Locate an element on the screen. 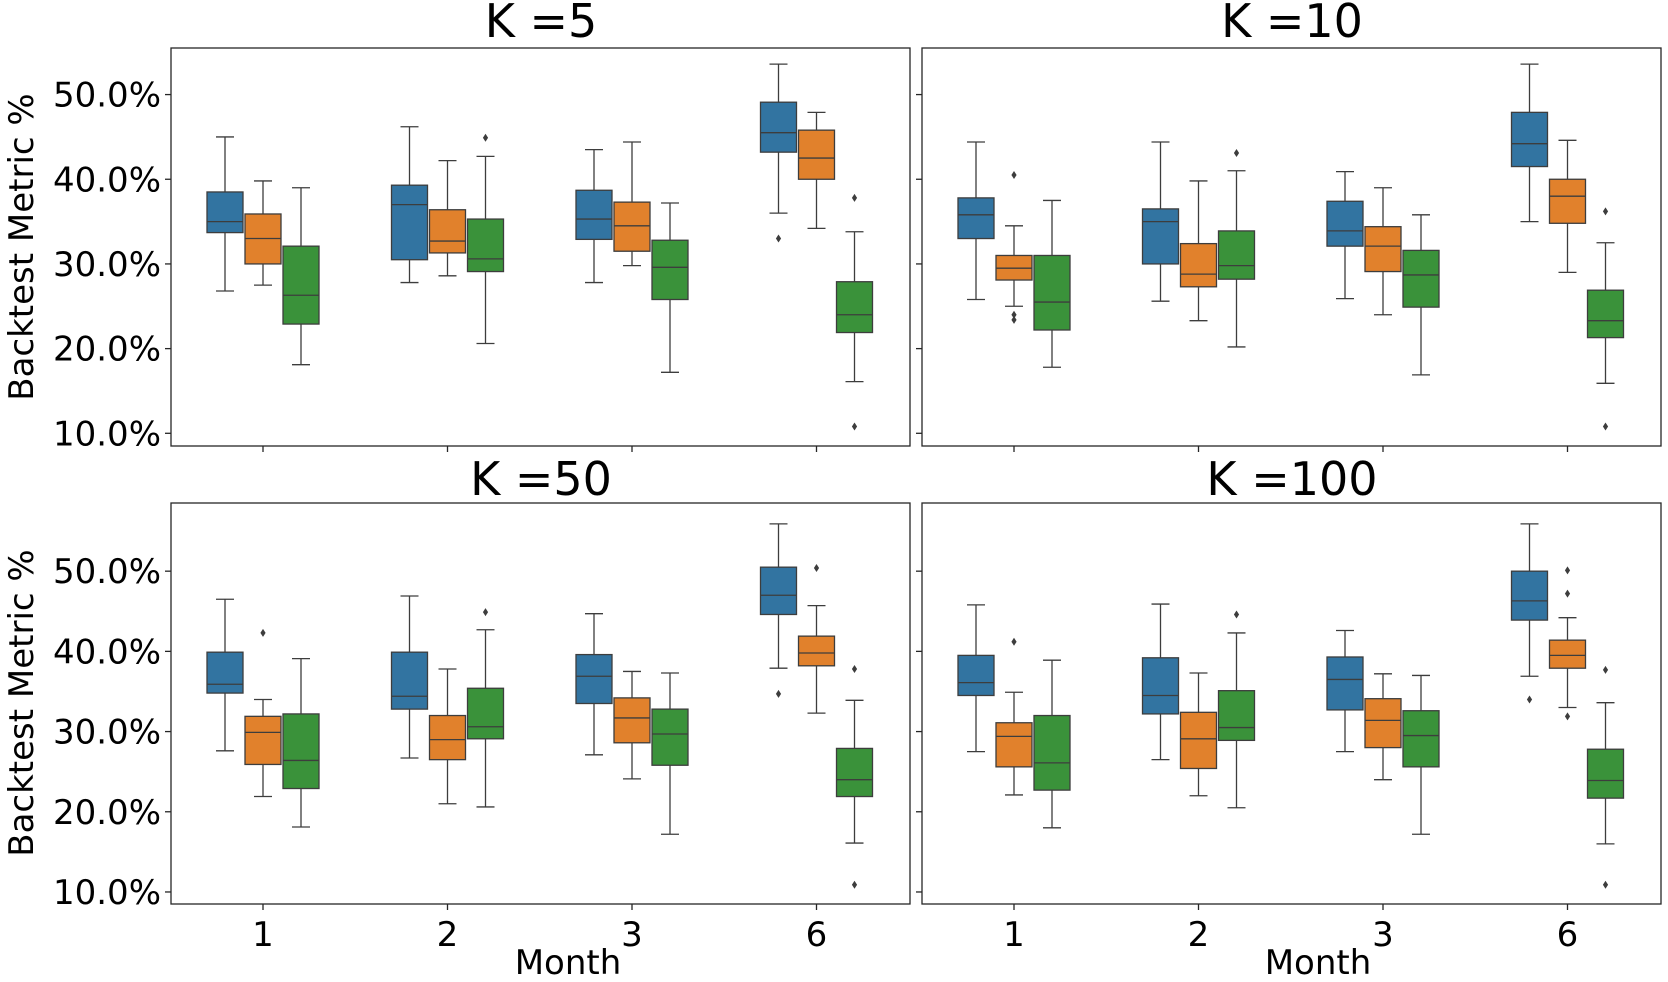 This screenshot has width=1668, height=982. x-axis-label-right: Month is located at coordinates (1318, 962).